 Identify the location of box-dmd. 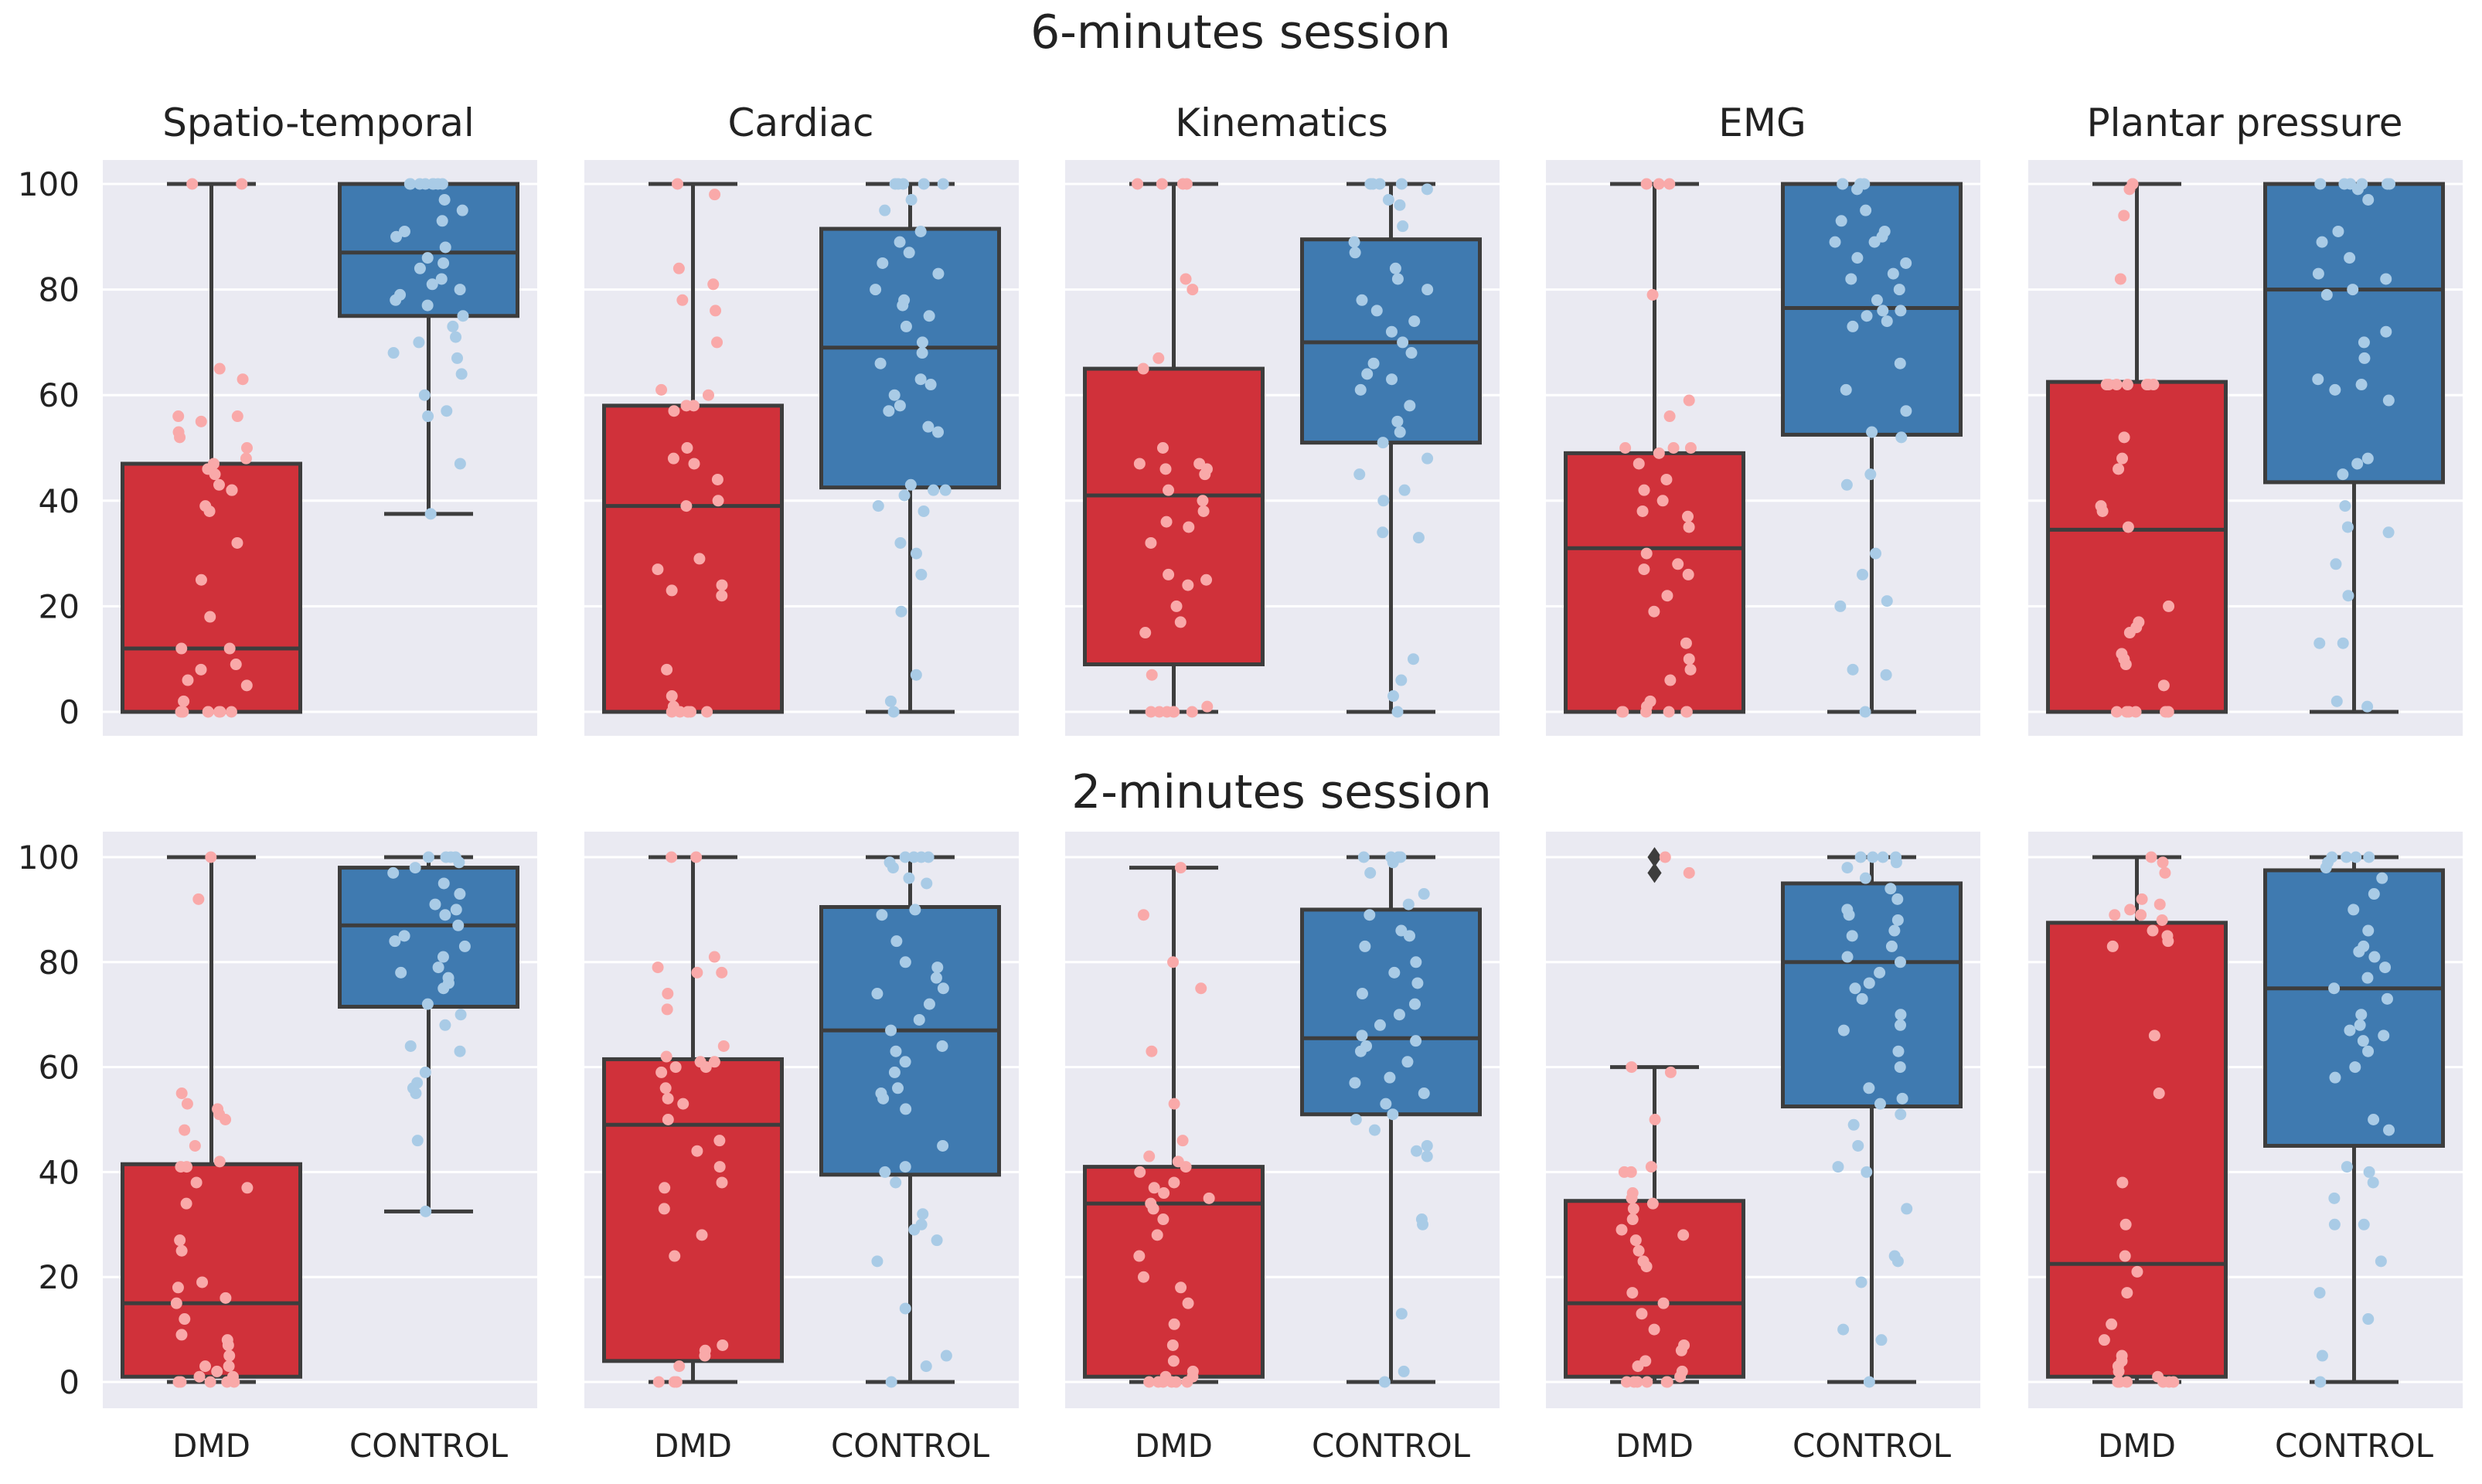
(693, 448).